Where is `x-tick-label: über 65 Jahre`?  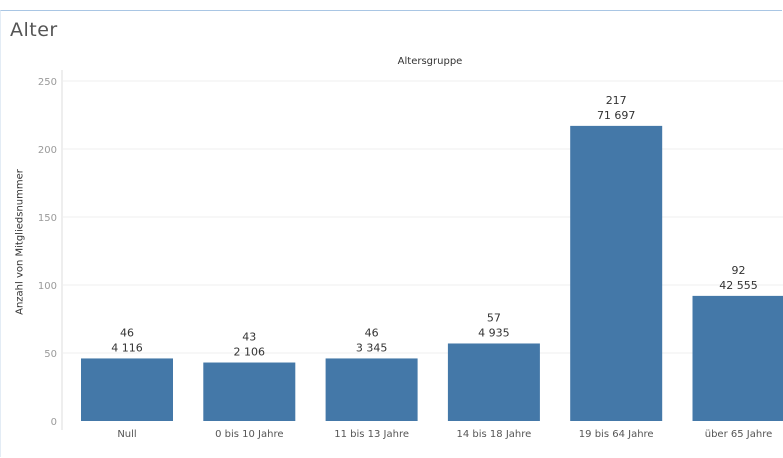 x-tick-label: über 65 Jahre is located at coordinates (739, 434).